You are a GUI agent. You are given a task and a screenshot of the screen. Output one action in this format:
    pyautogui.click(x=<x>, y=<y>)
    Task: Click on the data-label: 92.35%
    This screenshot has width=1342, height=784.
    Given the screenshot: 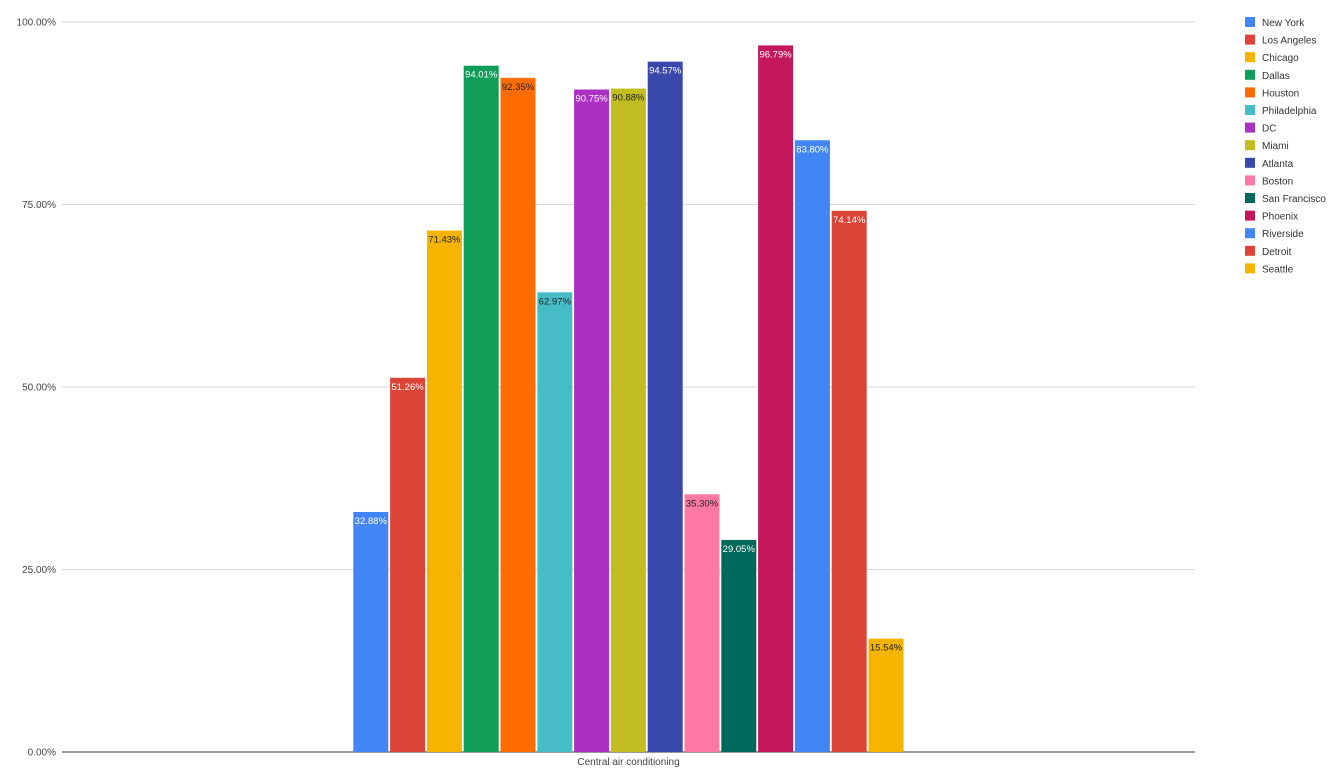 What is the action you would take?
    pyautogui.click(x=518, y=87)
    